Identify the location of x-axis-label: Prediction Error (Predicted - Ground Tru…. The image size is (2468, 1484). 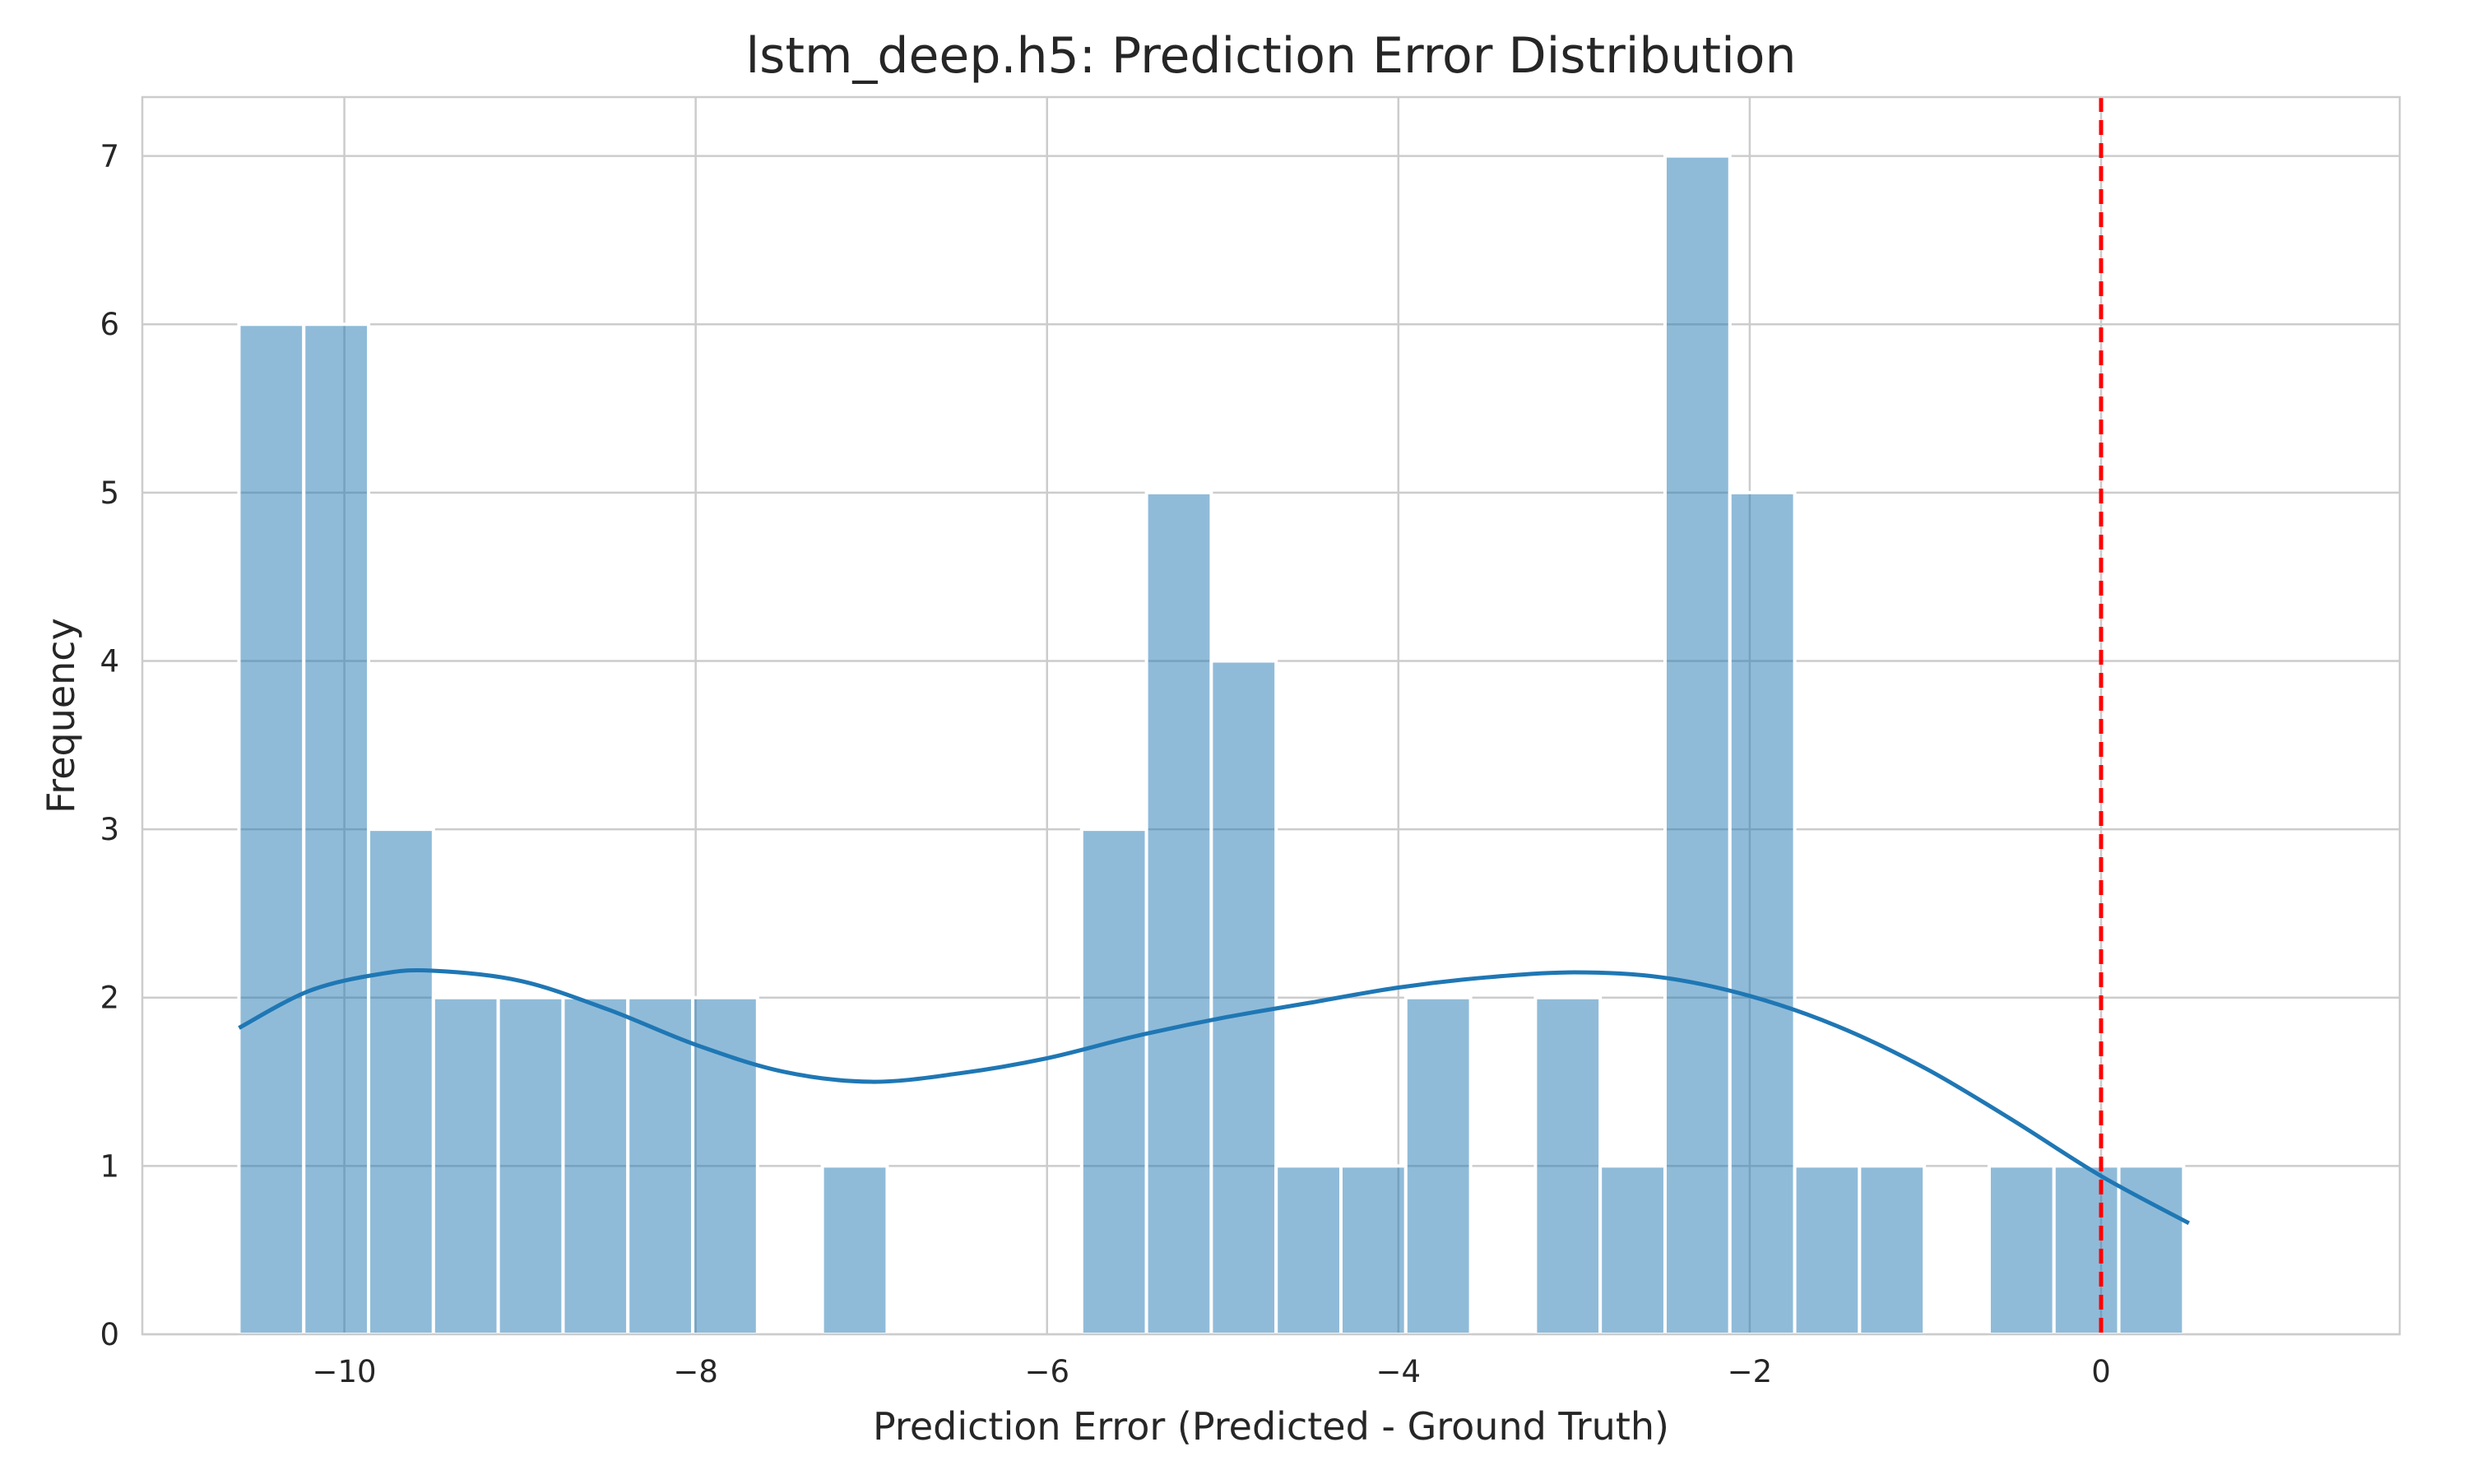
(1271, 1426).